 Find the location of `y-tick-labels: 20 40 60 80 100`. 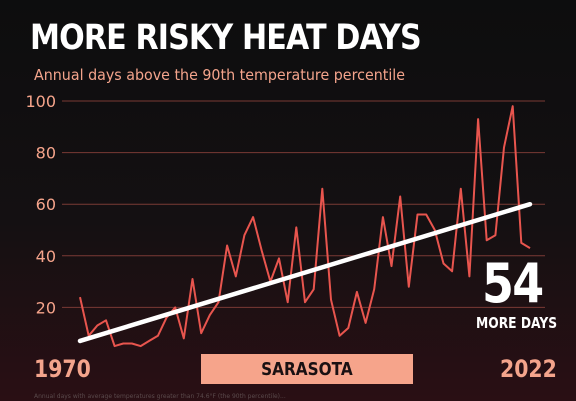

y-tick-labels: 20 40 60 80 100 is located at coordinates (40, 204).